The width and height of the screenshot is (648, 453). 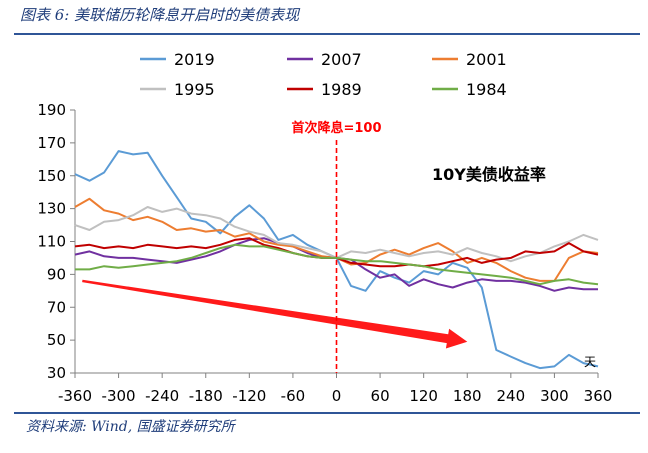 What do you see at coordinates (162, 396) in the screenshot?
I see `x-tick-label: -240` at bounding box center [162, 396].